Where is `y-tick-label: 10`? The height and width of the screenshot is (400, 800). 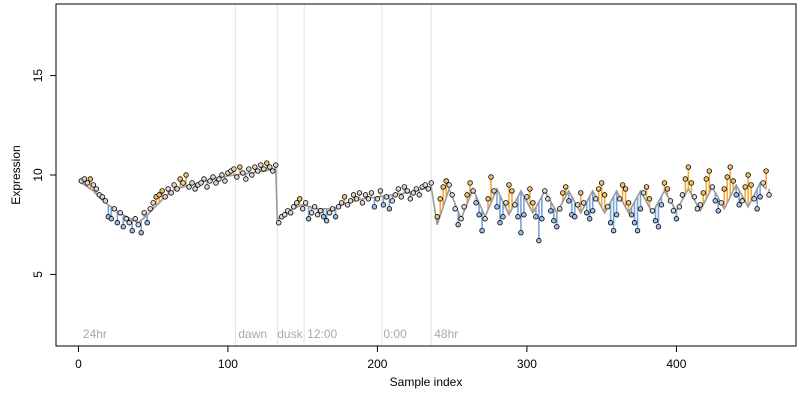
y-tick-label: 10 is located at coordinates (38, 175).